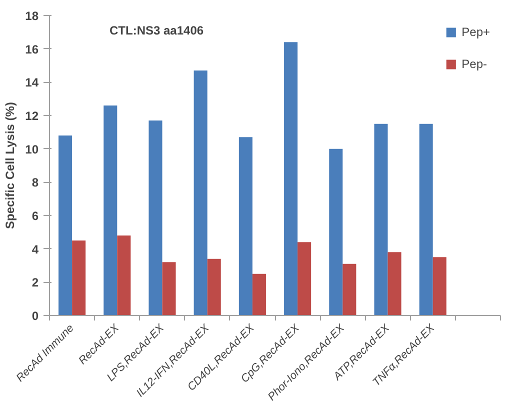 The width and height of the screenshot is (515, 416). What do you see at coordinates (32, 16) in the screenshot?
I see `y-tick-label: 18` at bounding box center [32, 16].